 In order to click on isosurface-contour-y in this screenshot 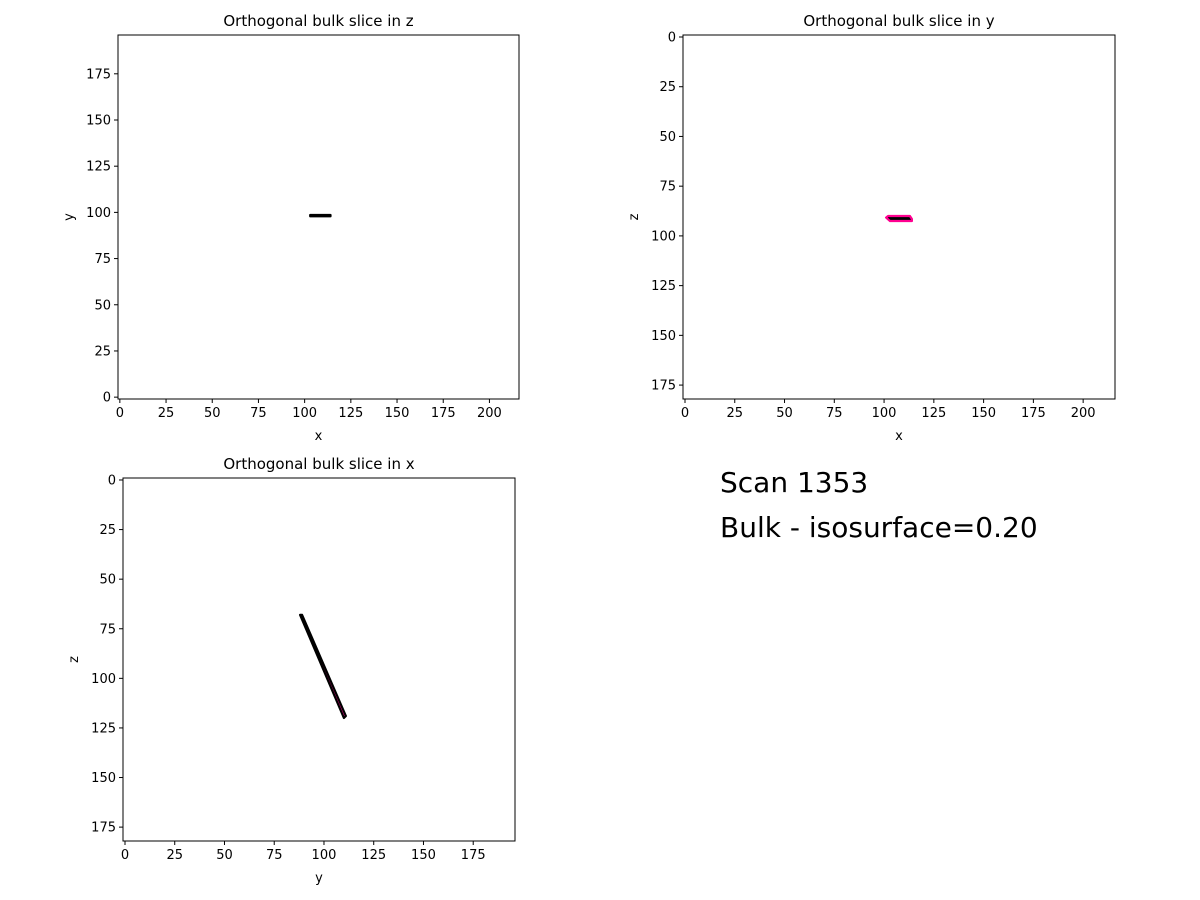, I will do `click(899, 218)`.